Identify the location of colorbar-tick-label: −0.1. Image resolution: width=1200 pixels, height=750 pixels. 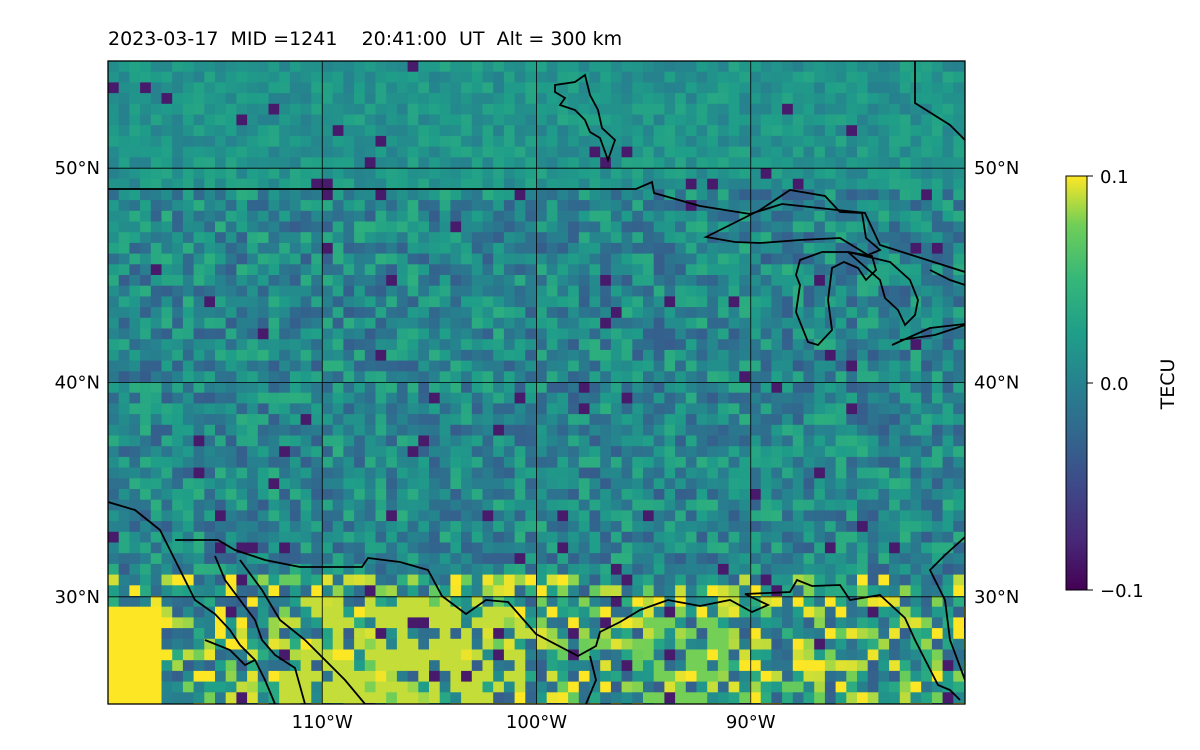
(1122, 591).